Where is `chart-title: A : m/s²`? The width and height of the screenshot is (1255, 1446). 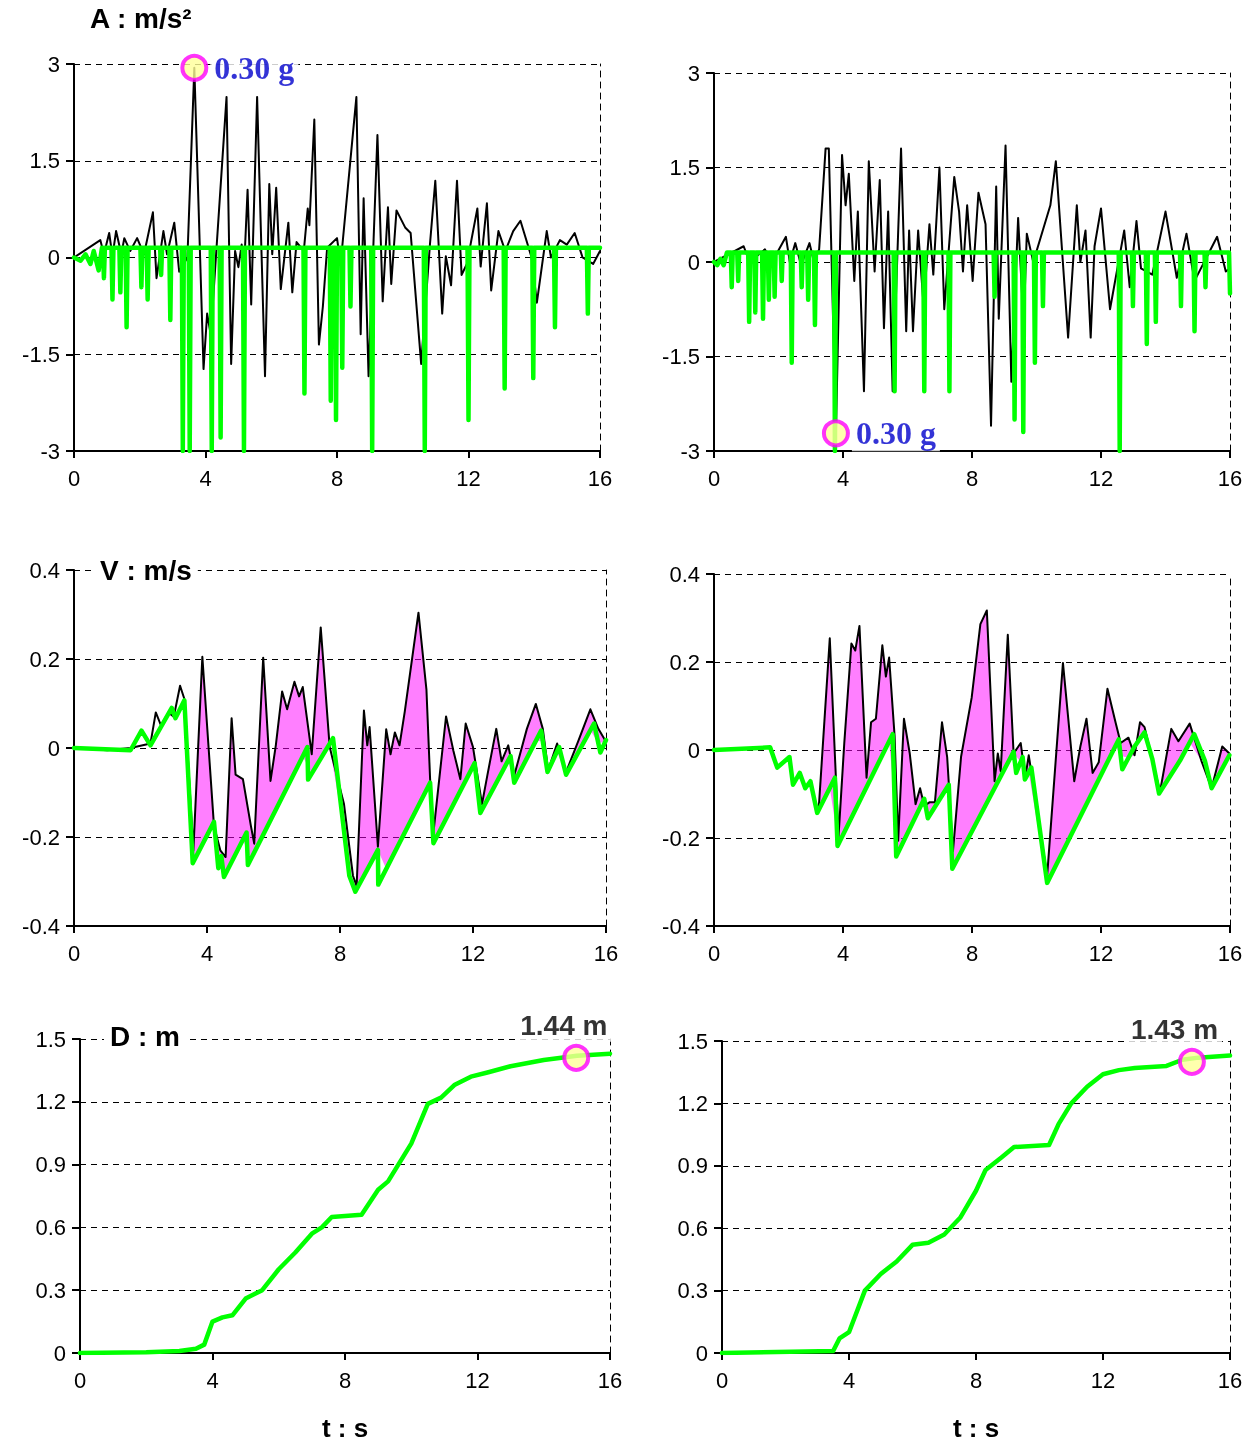 chart-title: A : m/s² is located at coordinates (141, 18).